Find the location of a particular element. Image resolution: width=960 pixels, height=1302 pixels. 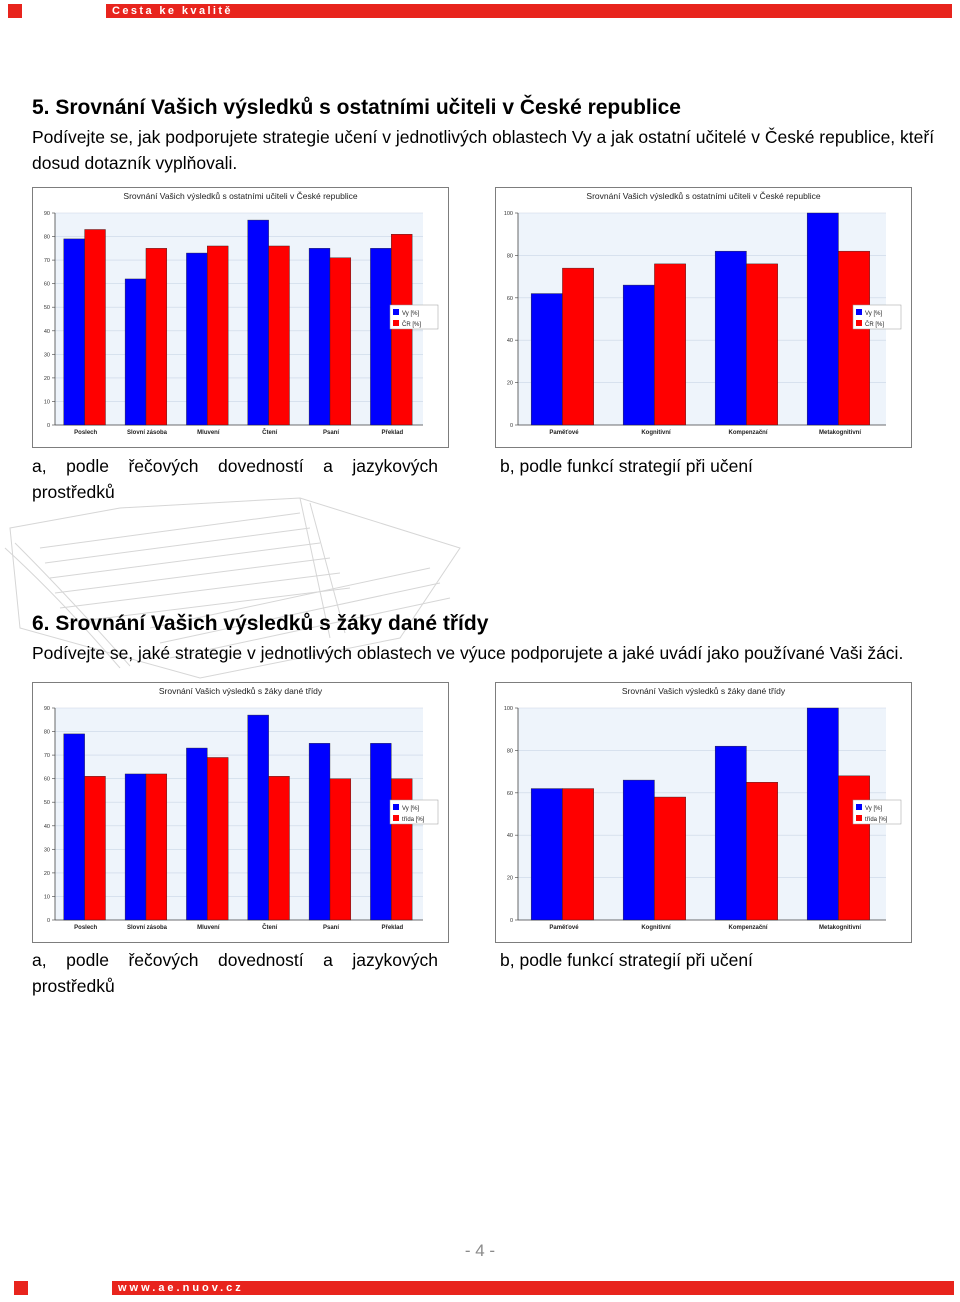

plot-area is located at coordinates (239, 814).